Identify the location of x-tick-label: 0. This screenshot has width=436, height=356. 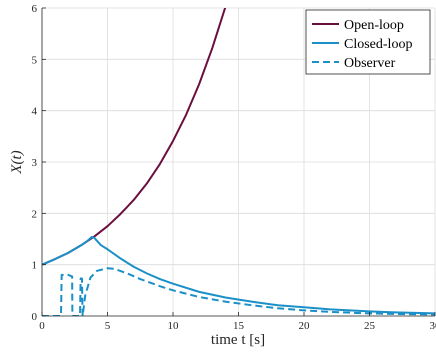
(42, 326).